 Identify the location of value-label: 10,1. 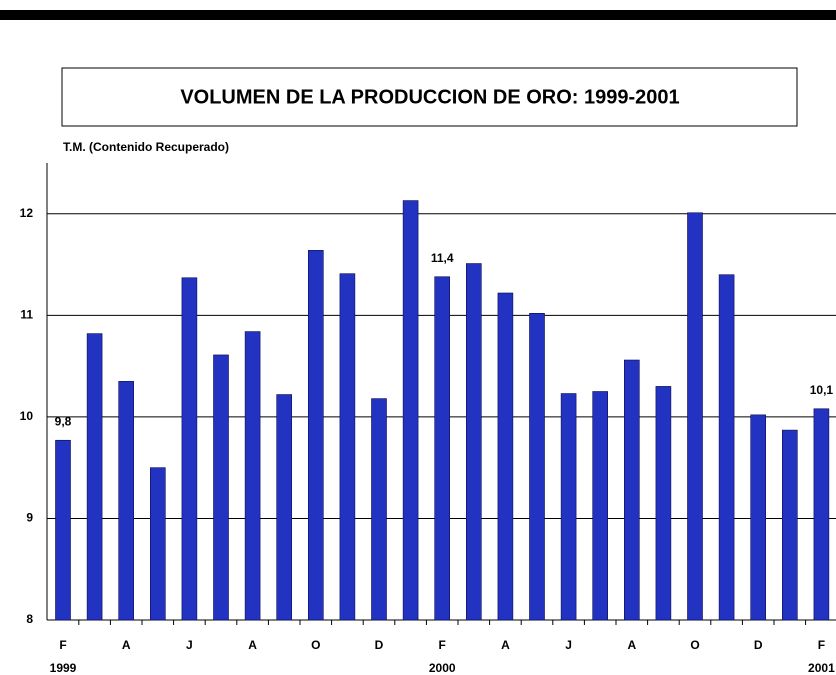
(822, 390).